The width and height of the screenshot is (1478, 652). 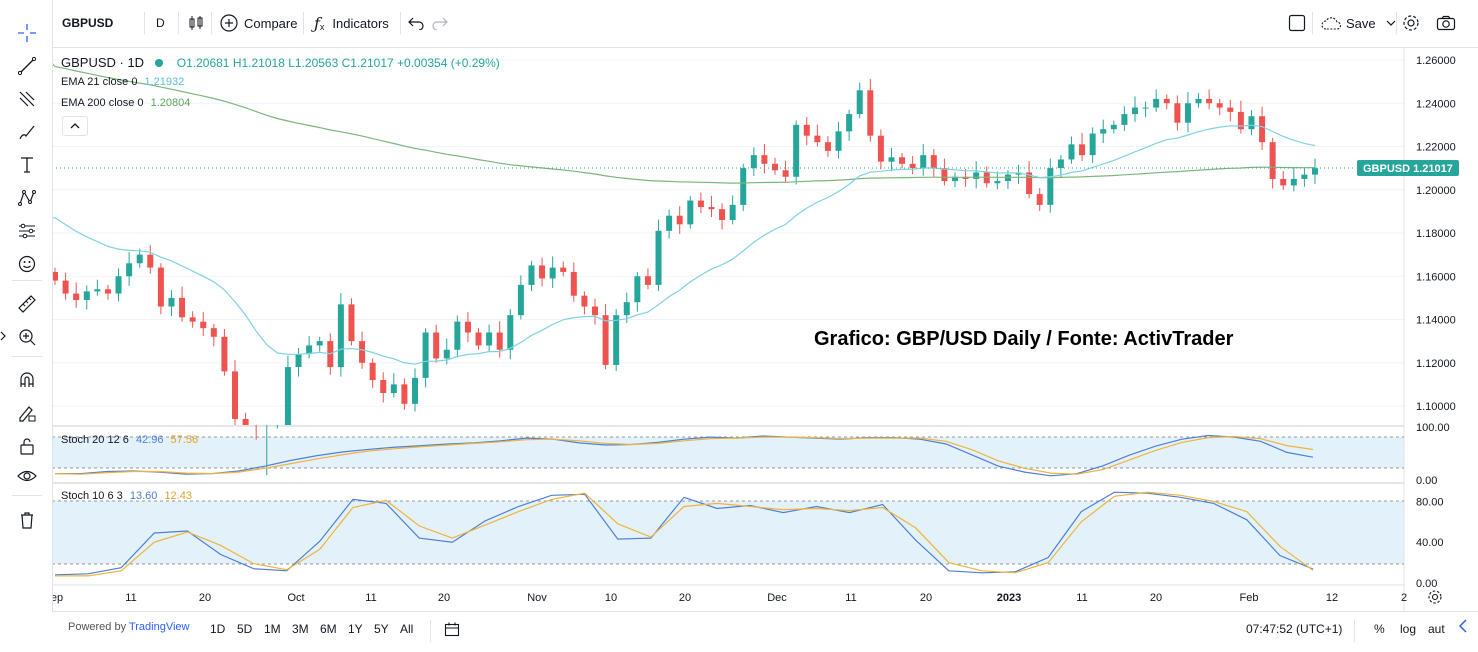 What do you see at coordinates (27, 476) in the screenshot?
I see `hide-drawings-tool` at bounding box center [27, 476].